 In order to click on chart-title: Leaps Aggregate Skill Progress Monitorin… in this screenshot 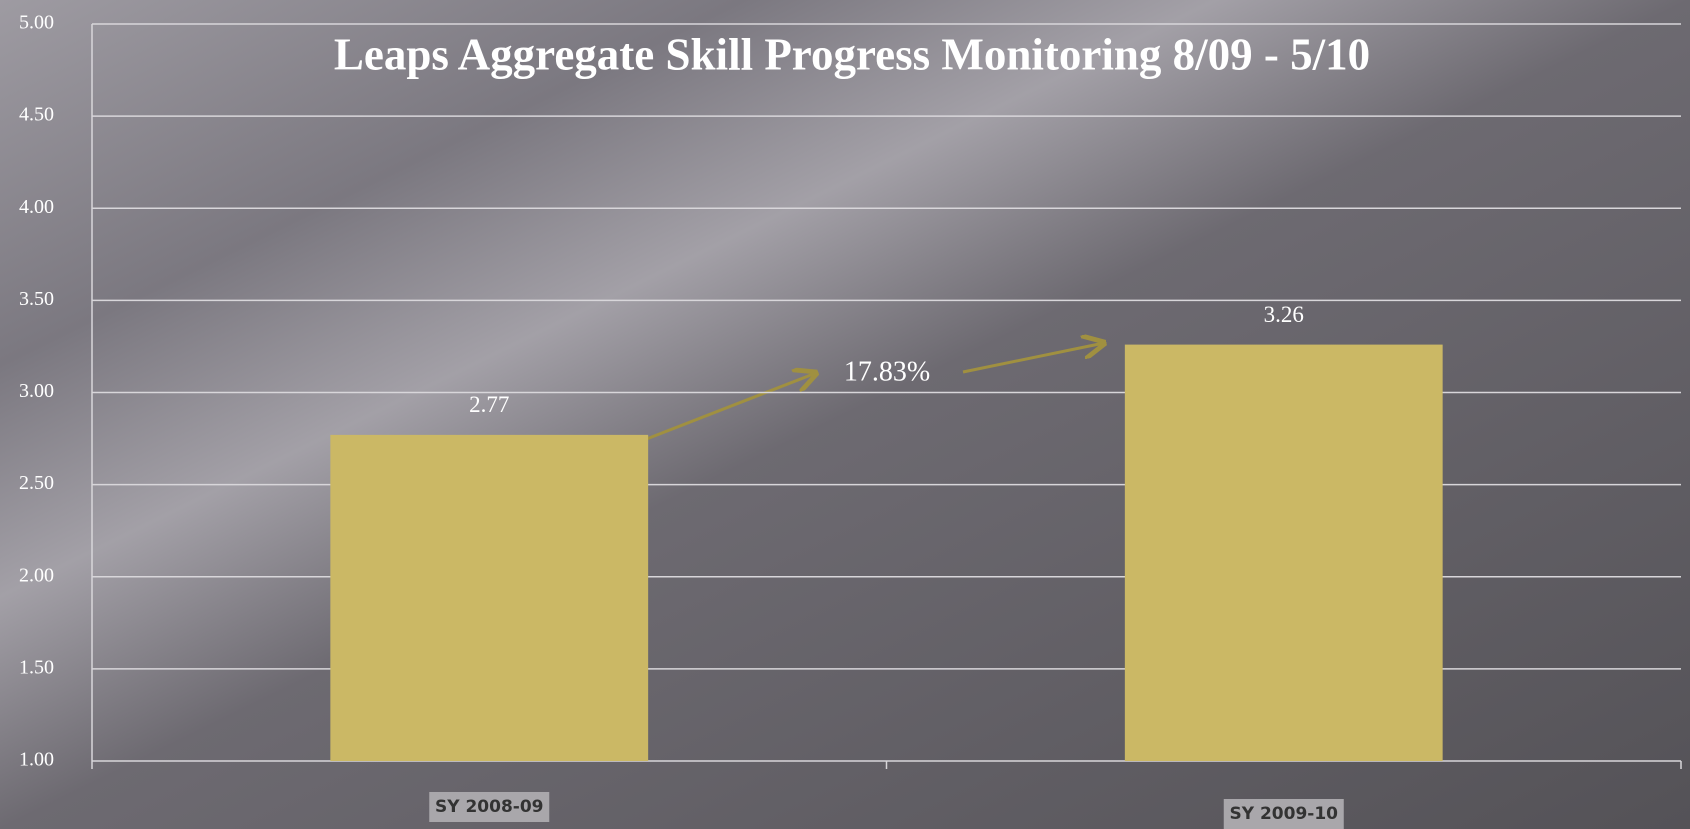, I will do `click(852, 54)`.